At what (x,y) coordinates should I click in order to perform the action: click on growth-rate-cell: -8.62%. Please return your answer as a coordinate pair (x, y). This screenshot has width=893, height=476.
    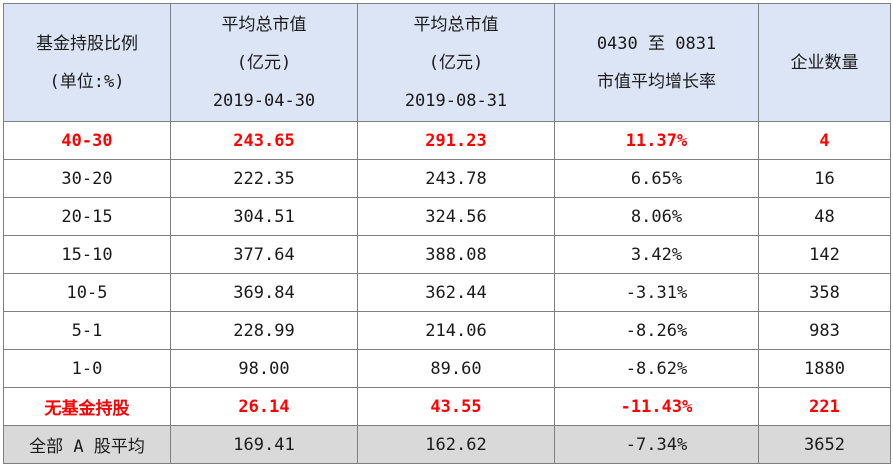
    Looking at the image, I should click on (656, 368).